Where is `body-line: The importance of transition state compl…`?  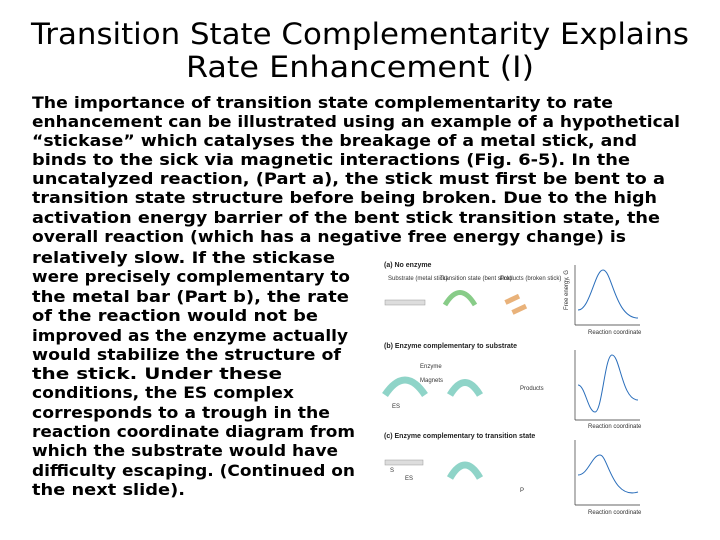 body-line: The importance of transition state compl… is located at coordinates (322, 102).